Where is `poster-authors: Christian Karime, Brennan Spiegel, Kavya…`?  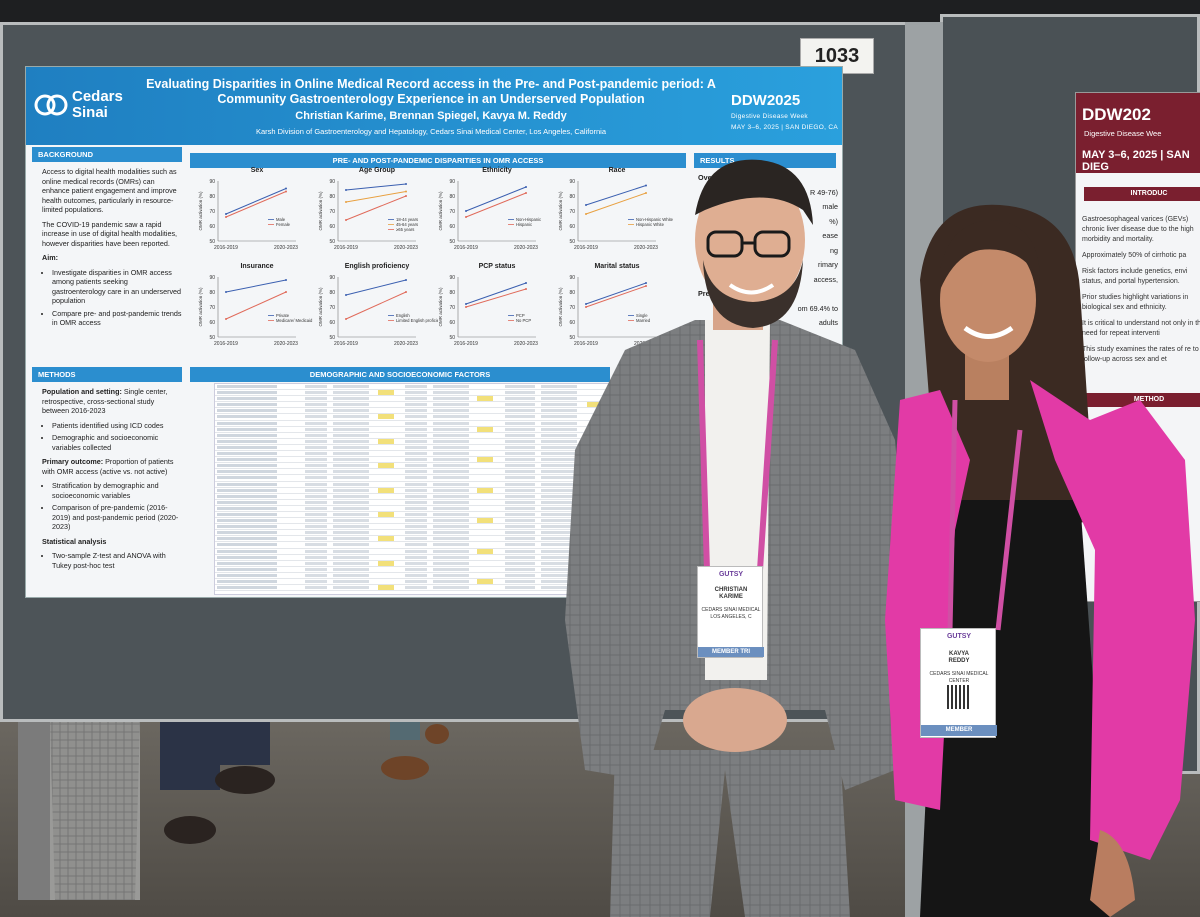 poster-authors: Christian Karime, Brennan Spiegel, Kavya… is located at coordinates (431, 116).